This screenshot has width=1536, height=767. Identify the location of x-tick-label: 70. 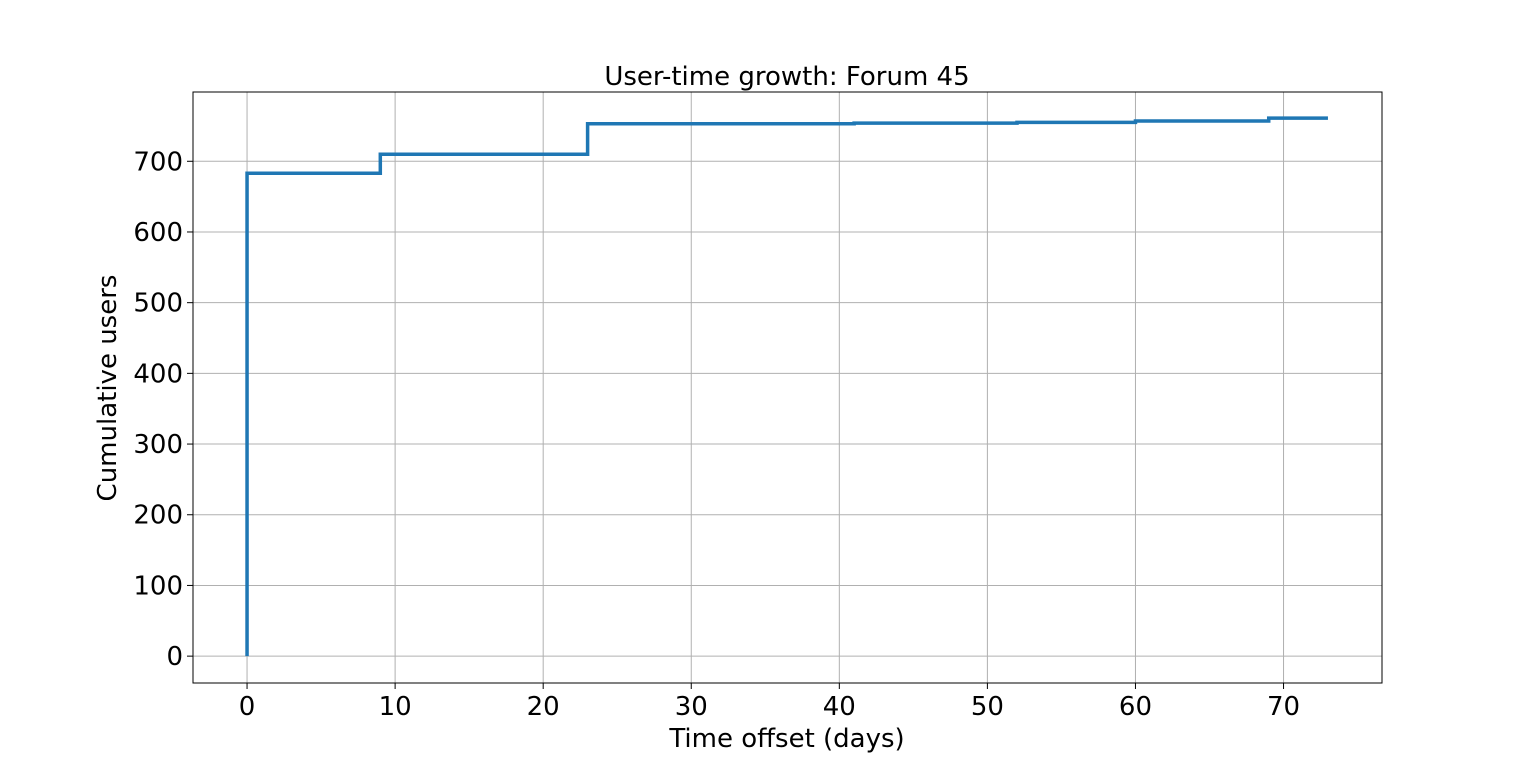
(1283, 707).